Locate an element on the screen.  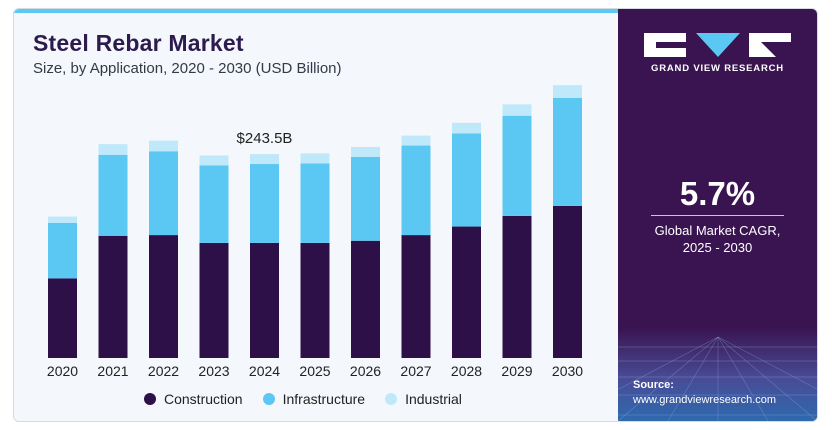
x-tick-label-2024: 2024 is located at coordinates (264, 371).